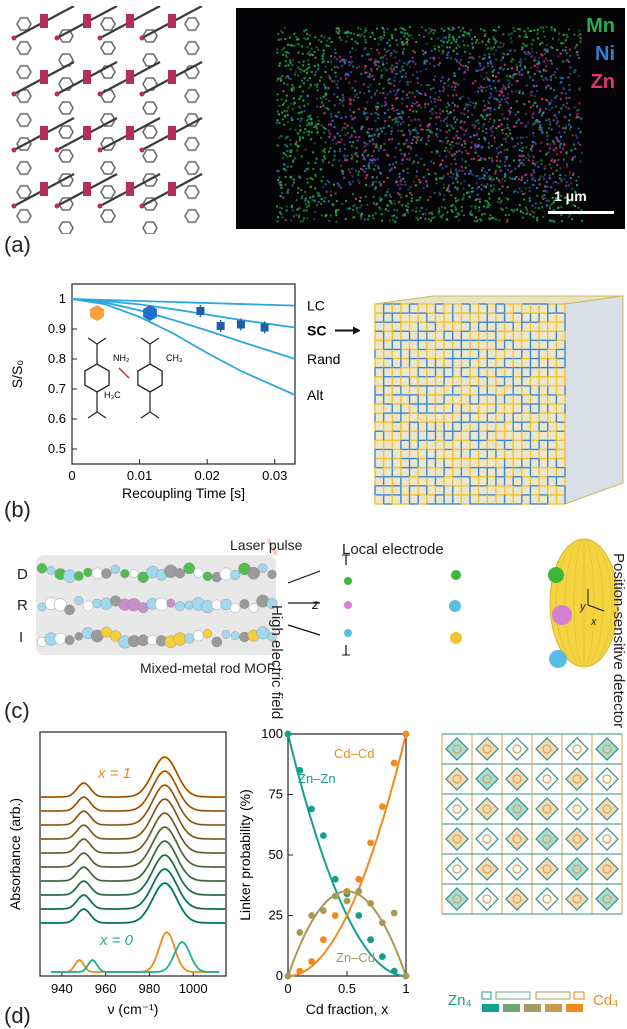 The width and height of the screenshot is (627, 1029). What do you see at coordinates (317, 778) in the screenshot?
I see `series-label-zn-zn: Zn–Zn` at bounding box center [317, 778].